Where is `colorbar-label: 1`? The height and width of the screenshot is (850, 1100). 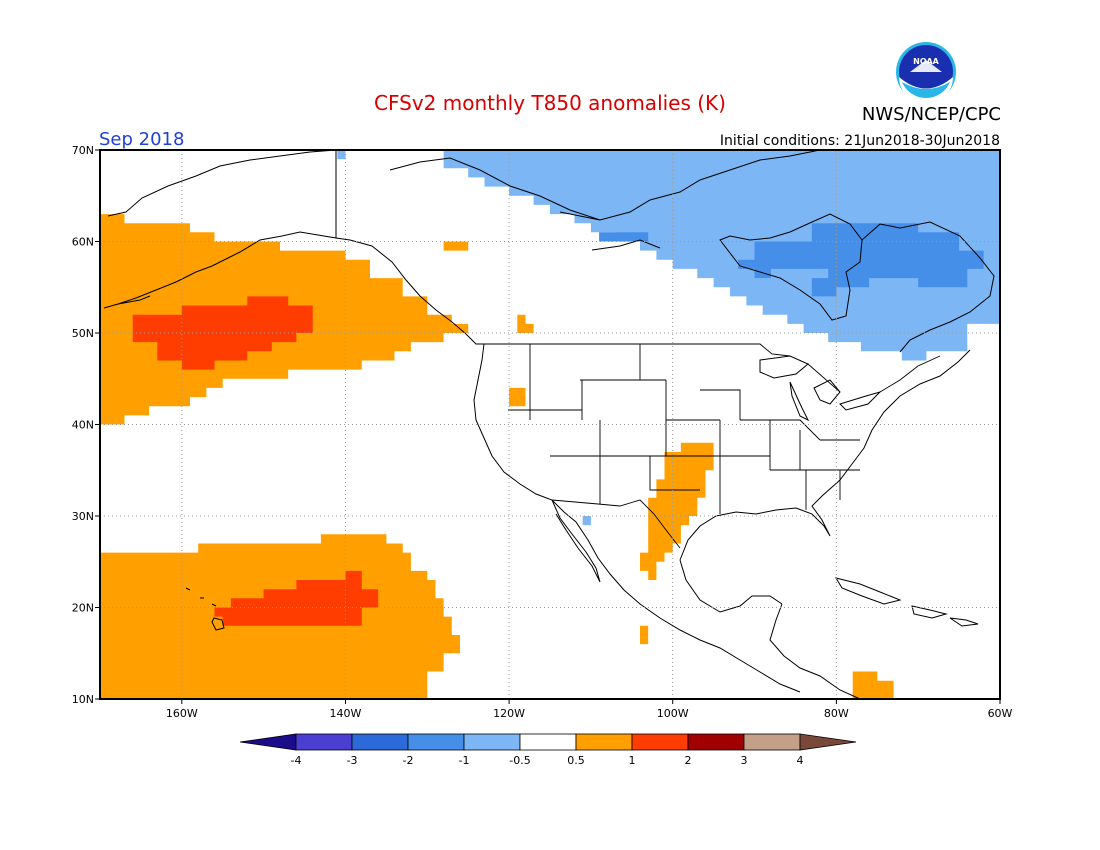 colorbar-label: 1 is located at coordinates (632, 760).